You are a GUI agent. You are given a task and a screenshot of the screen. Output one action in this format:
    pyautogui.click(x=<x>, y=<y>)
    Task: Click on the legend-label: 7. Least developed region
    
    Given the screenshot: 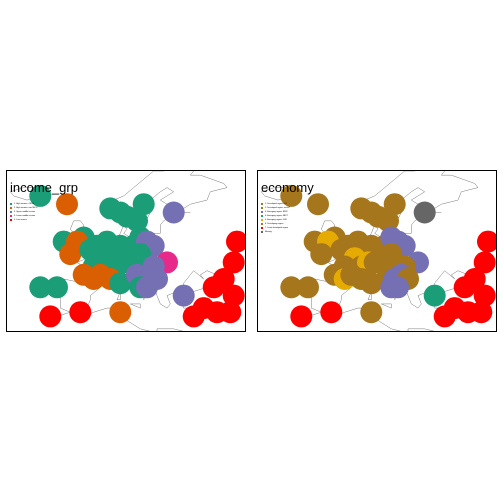 What is the action you would take?
    pyautogui.click(x=277, y=228)
    